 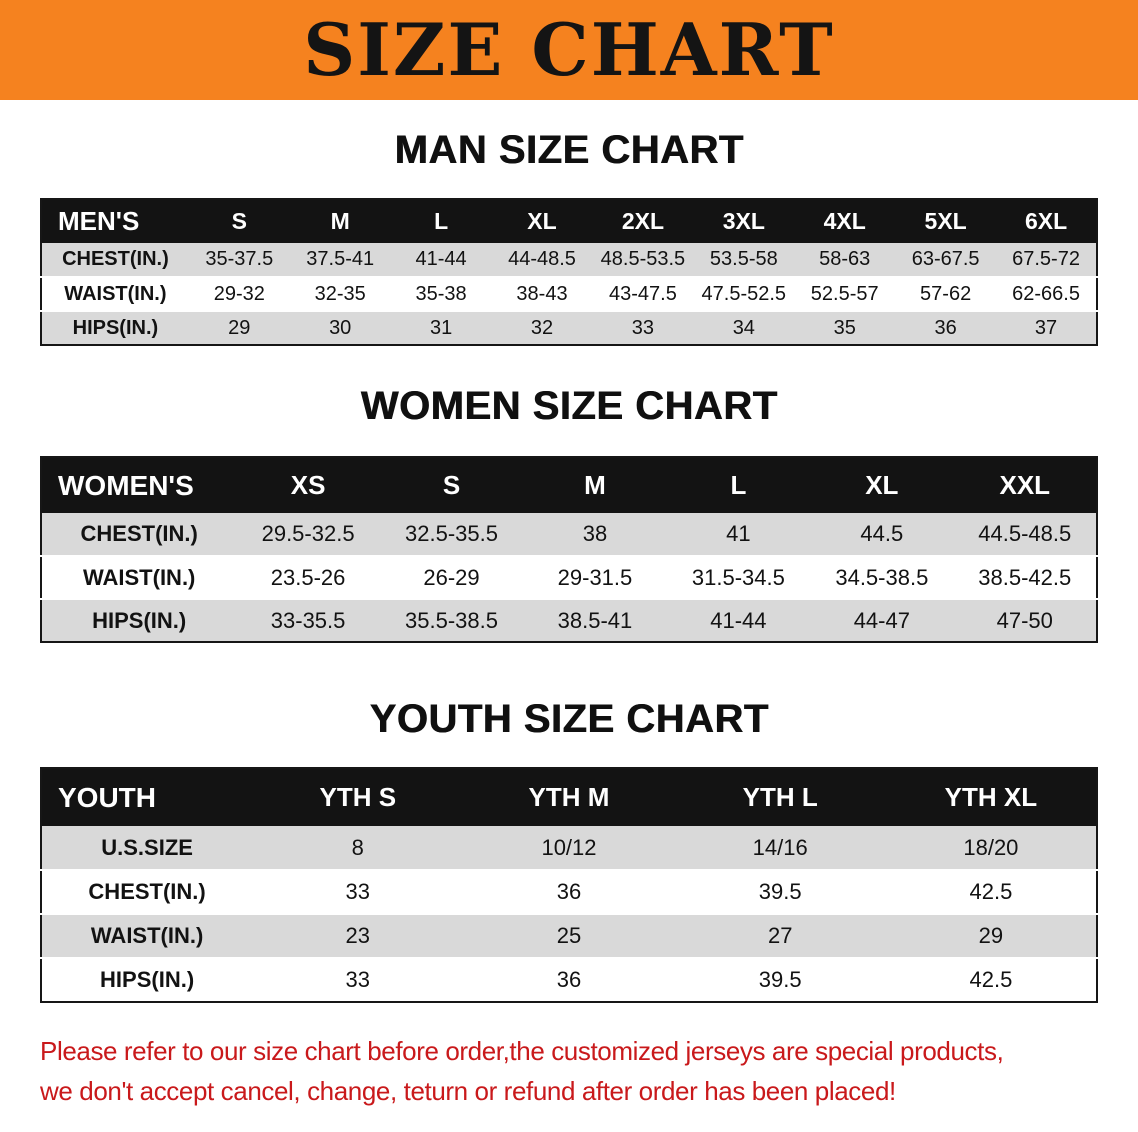 What do you see at coordinates (569, 406) in the screenshot?
I see `women-section-heading: WOMEN SIZE CHART` at bounding box center [569, 406].